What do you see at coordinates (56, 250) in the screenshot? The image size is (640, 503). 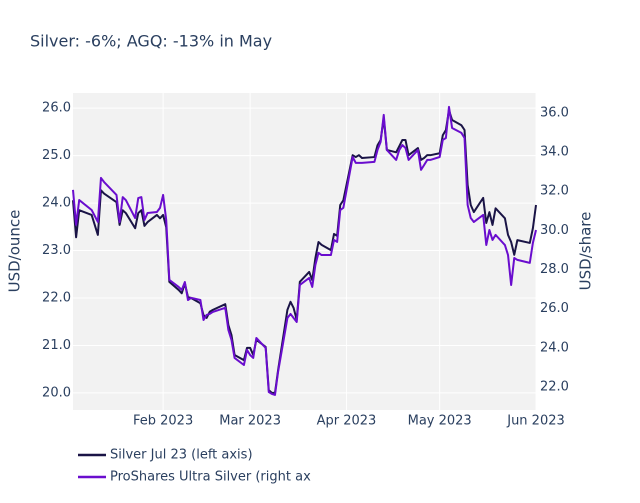 I see `y-tick-label: 23.0` at bounding box center [56, 250].